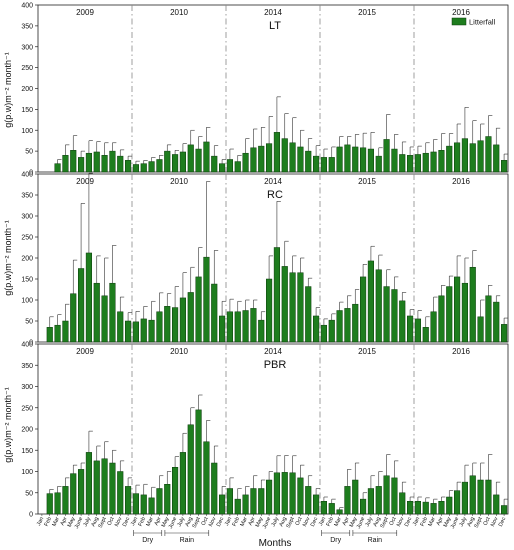  Describe the element at coordinates (8, 258) in the screenshot. I see `y-axis-label-rc: g(p.w)m⁻² month⁻¹` at that location.